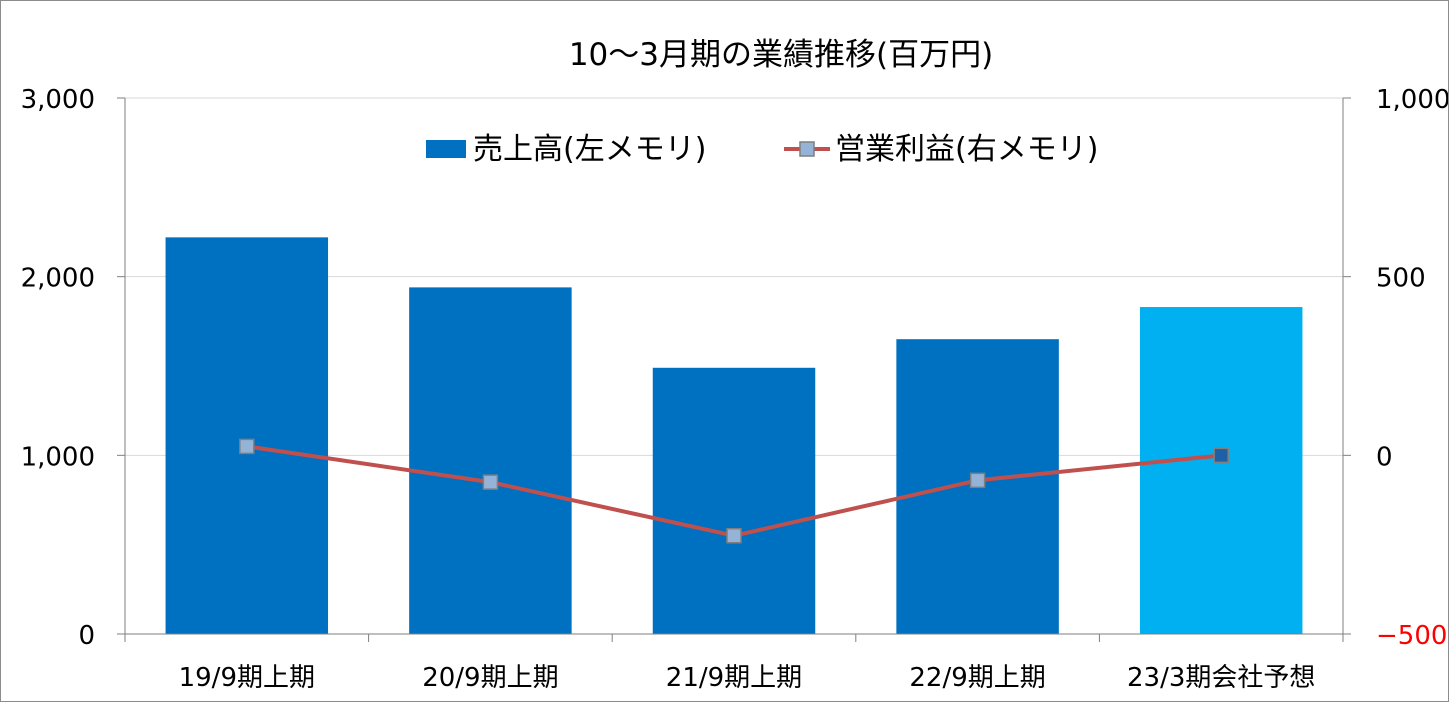 This screenshot has height=702, width=1449. I want to click on chart-title: 10～3月期の業績推移(百万円), so click(781, 55).